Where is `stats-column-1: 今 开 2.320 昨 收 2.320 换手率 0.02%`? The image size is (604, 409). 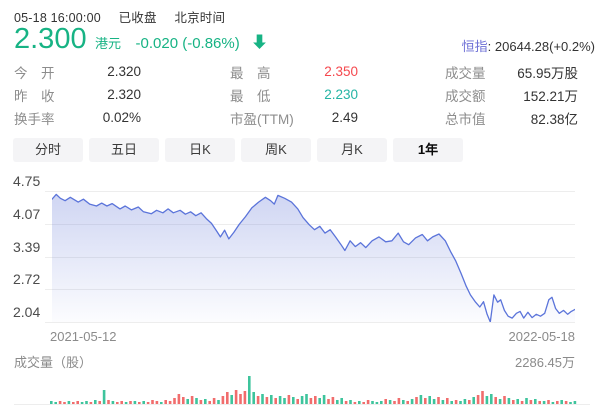
stats-column-1: 今 开 2.320 昨 收 2.320 换手率 0.02% is located at coordinates (77, 94).